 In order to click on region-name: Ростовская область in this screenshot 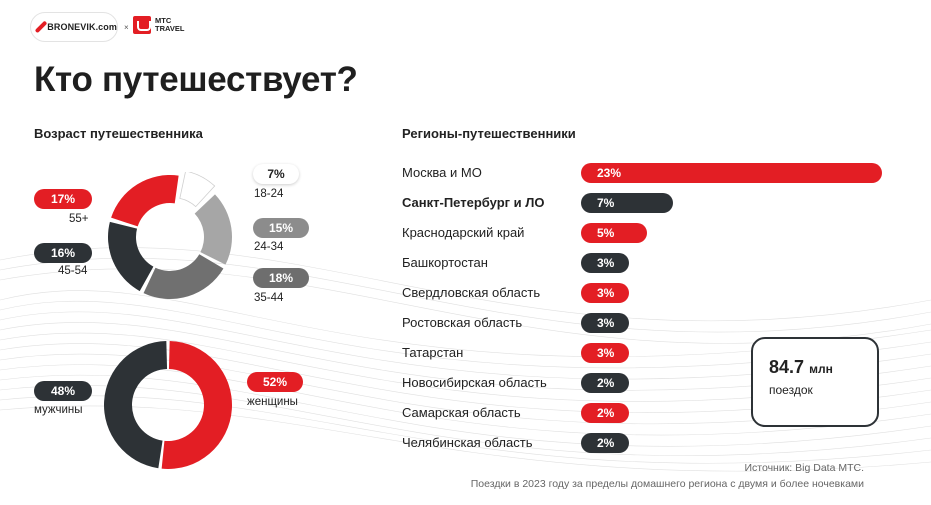, I will do `click(462, 322)`.